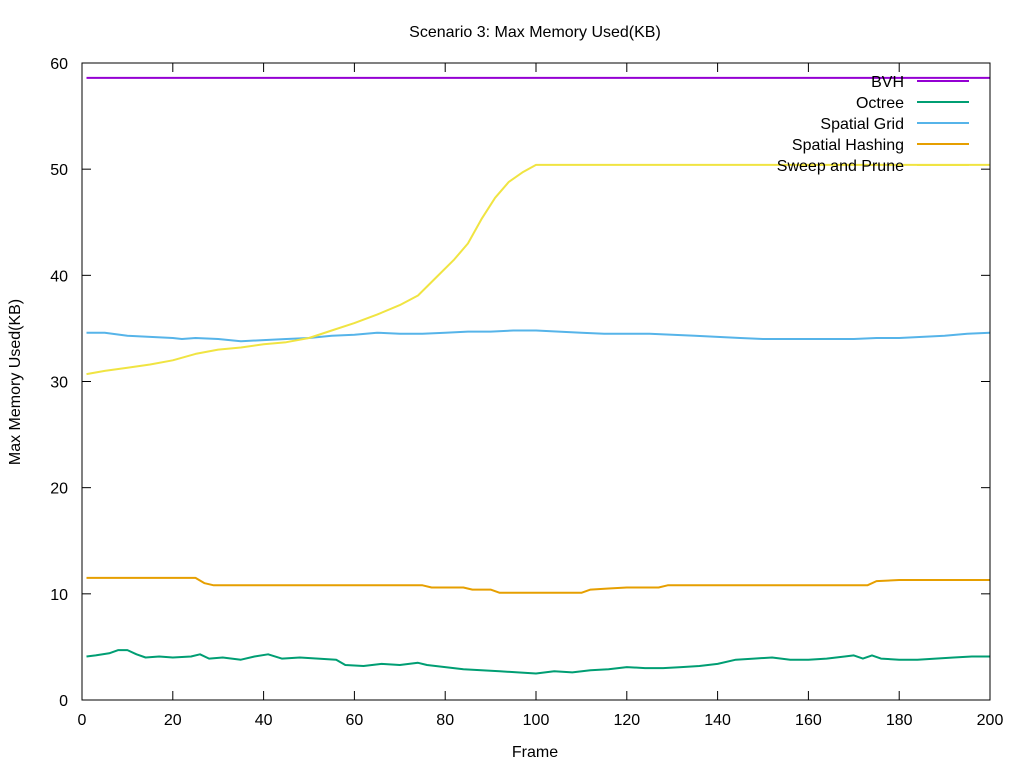 This screenshot has height=768, width=1024. I want to click on y-tick-label: 40, so click(59, 276).